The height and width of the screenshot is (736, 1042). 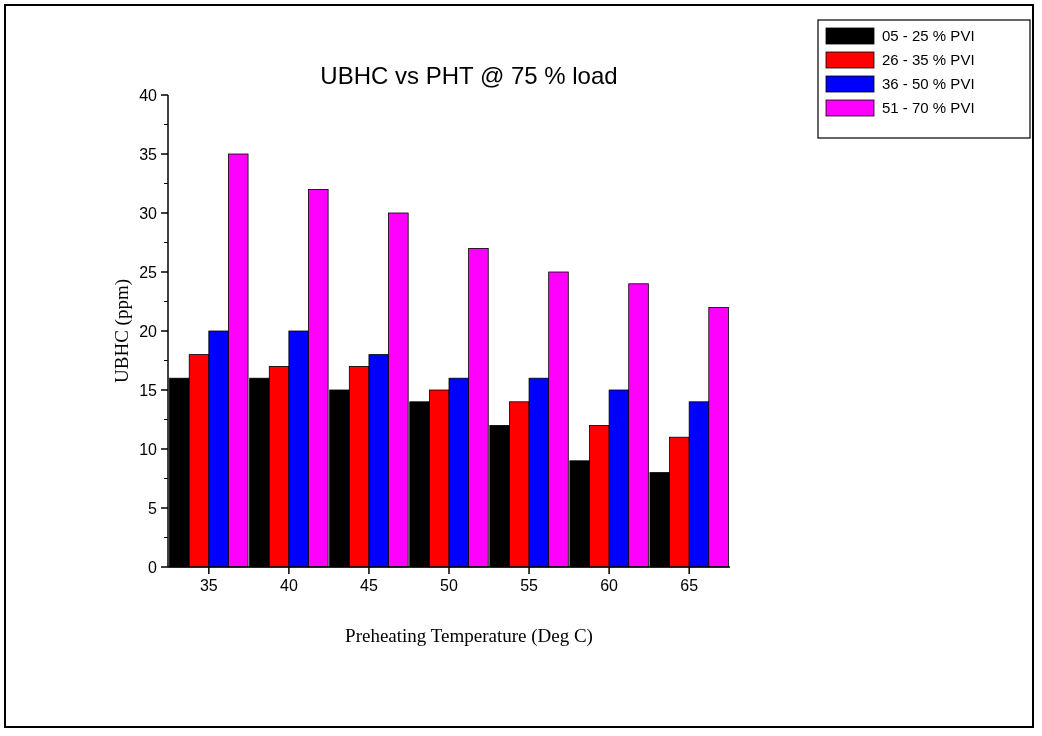 What do you see at coordinates (153, 508) in the screenshot?
I see `y-tick-label: 5` at bounding box center [153, 508].